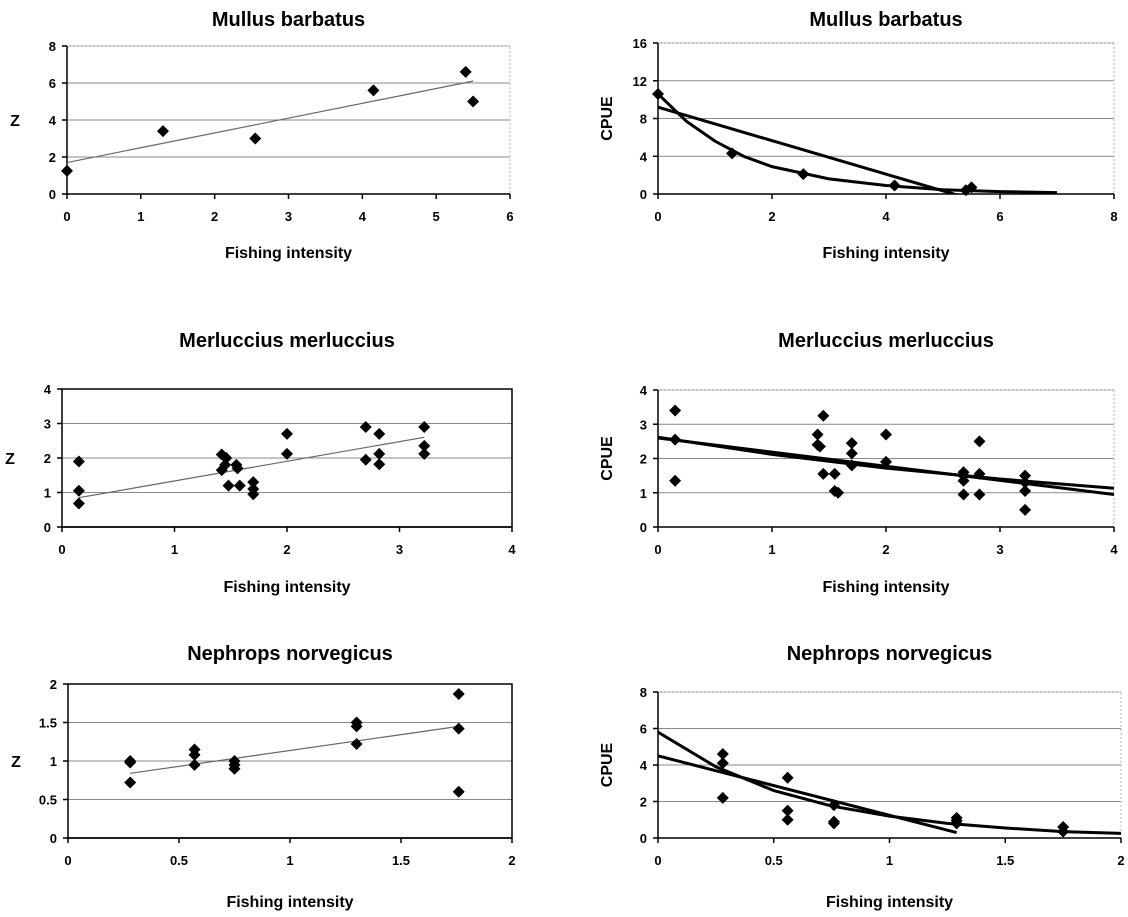  Describe the element at coordinates (53, 761) in the screenshot. I see `y-tick-label: 1` at that location.